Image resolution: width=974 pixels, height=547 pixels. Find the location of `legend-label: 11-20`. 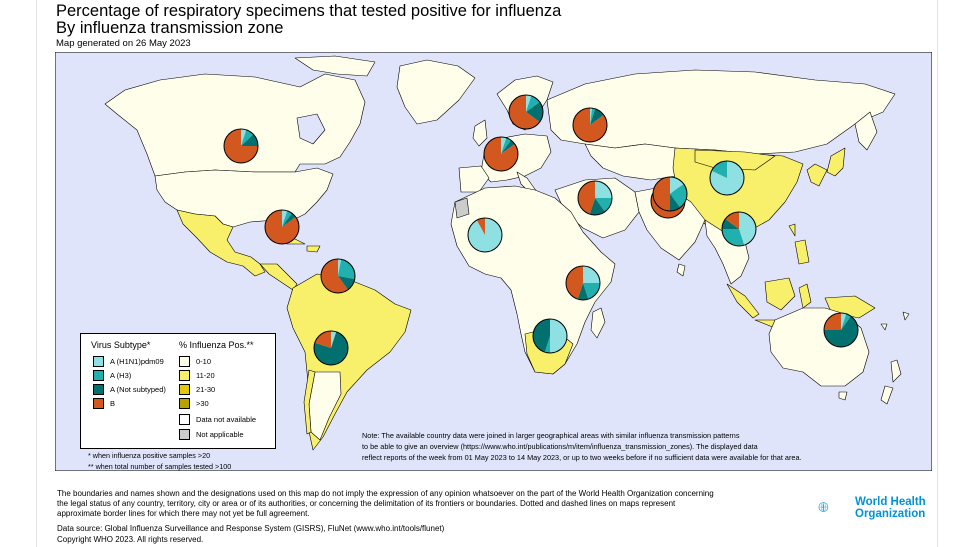

legend-label: 11-20 is located at coordinates (205, 375).